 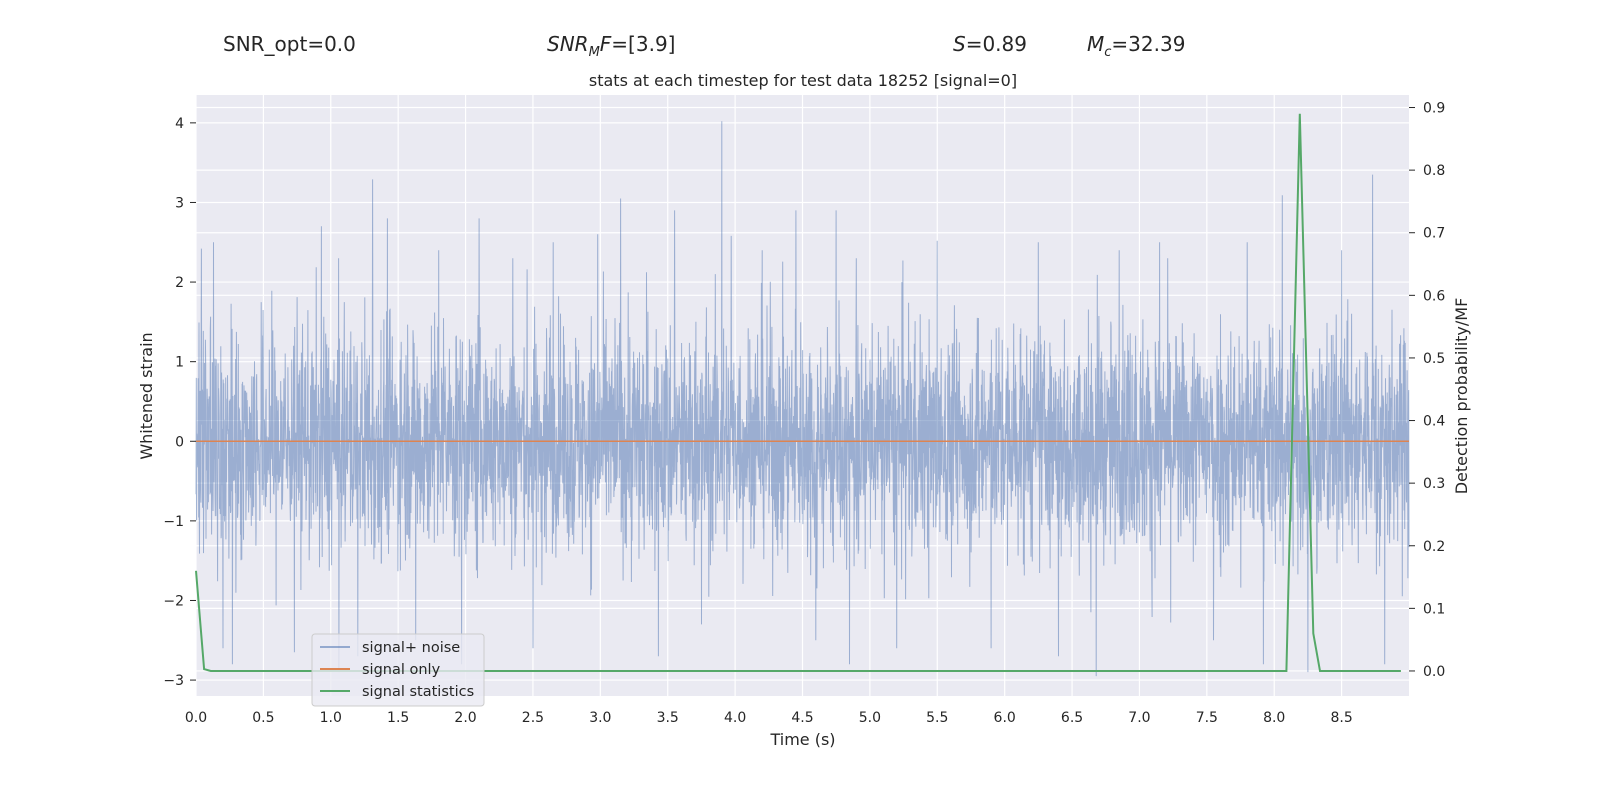 I want to click on y2-tick-label: 0.4, so click(x=1434, y=422).